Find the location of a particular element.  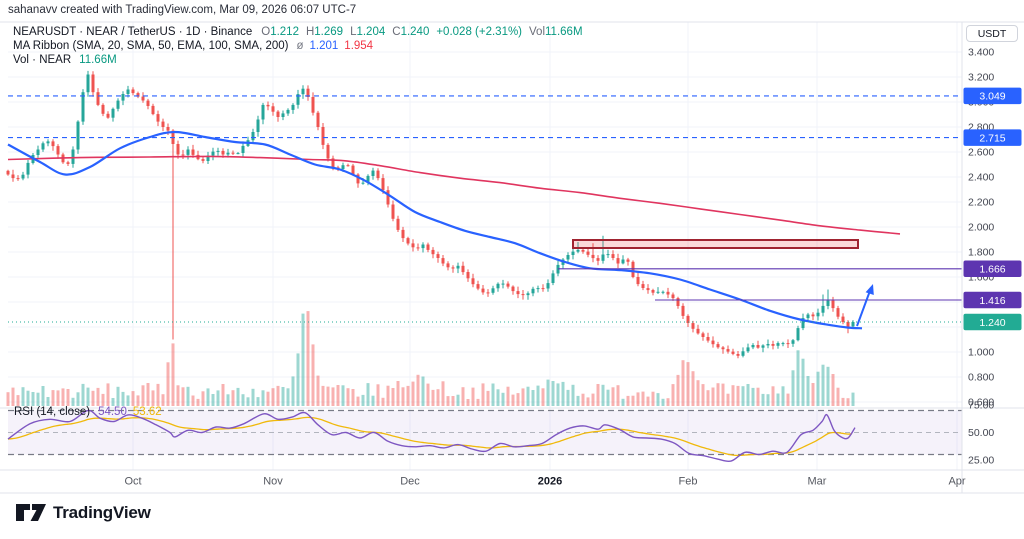

svg-text: 25.00 is located at coordinates (981, 461).